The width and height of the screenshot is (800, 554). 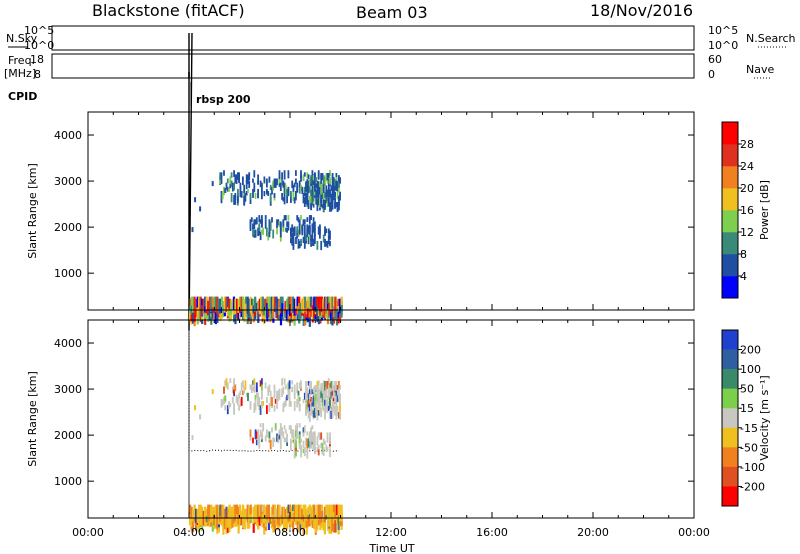 I want to click on y-tick-label: 2000, so click(x=68, y=227).